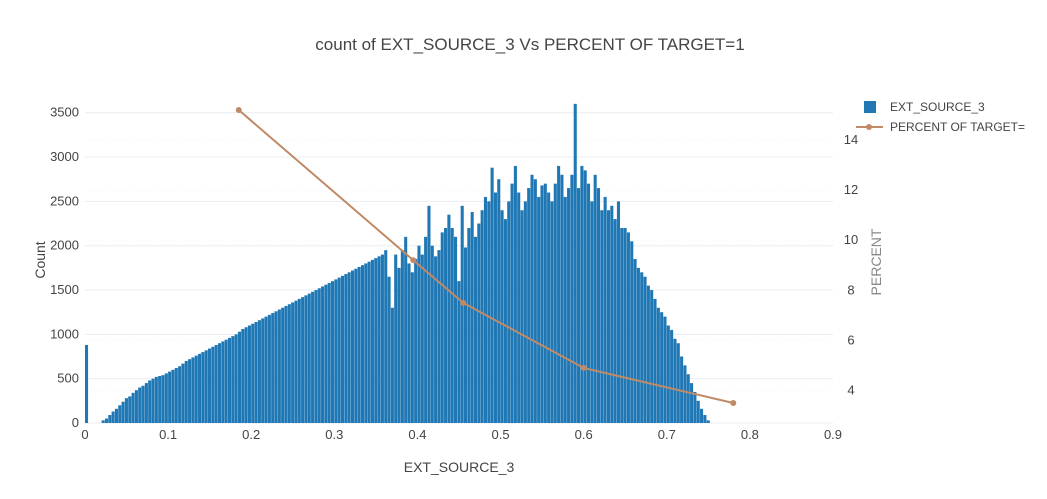  What do you see at coordinates (334, 434) in the screenshot?
I see `x-tick-label: 0.3` at bounding box center [334, 434].